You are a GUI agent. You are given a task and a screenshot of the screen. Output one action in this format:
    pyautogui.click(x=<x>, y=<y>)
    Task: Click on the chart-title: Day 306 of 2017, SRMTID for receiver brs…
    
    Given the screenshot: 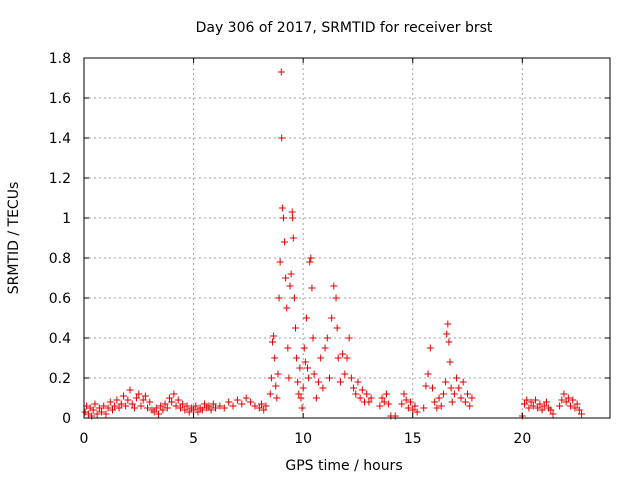 What is the action you would take?
    pyautogui.click(x=344, y=28)
    